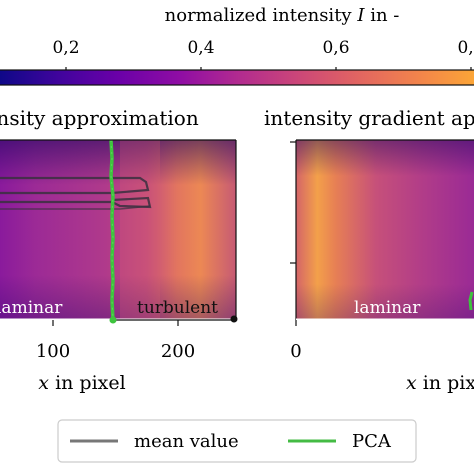 This screenshot has height=474, width=474. What do you see at coordinates (65, 48) in the screenshot?
I see `colorbar-tick-label: 0,2` at bounding box center [65, 48].